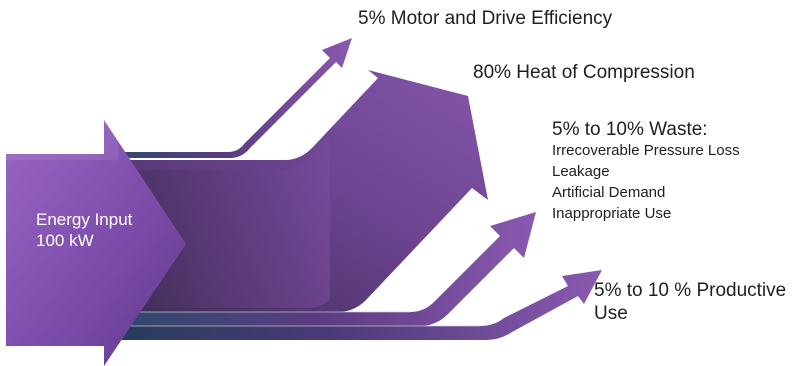  Describe the element at coordinates (62, 140) in the screenshot. I see `input-arrow-highlight` at that location.